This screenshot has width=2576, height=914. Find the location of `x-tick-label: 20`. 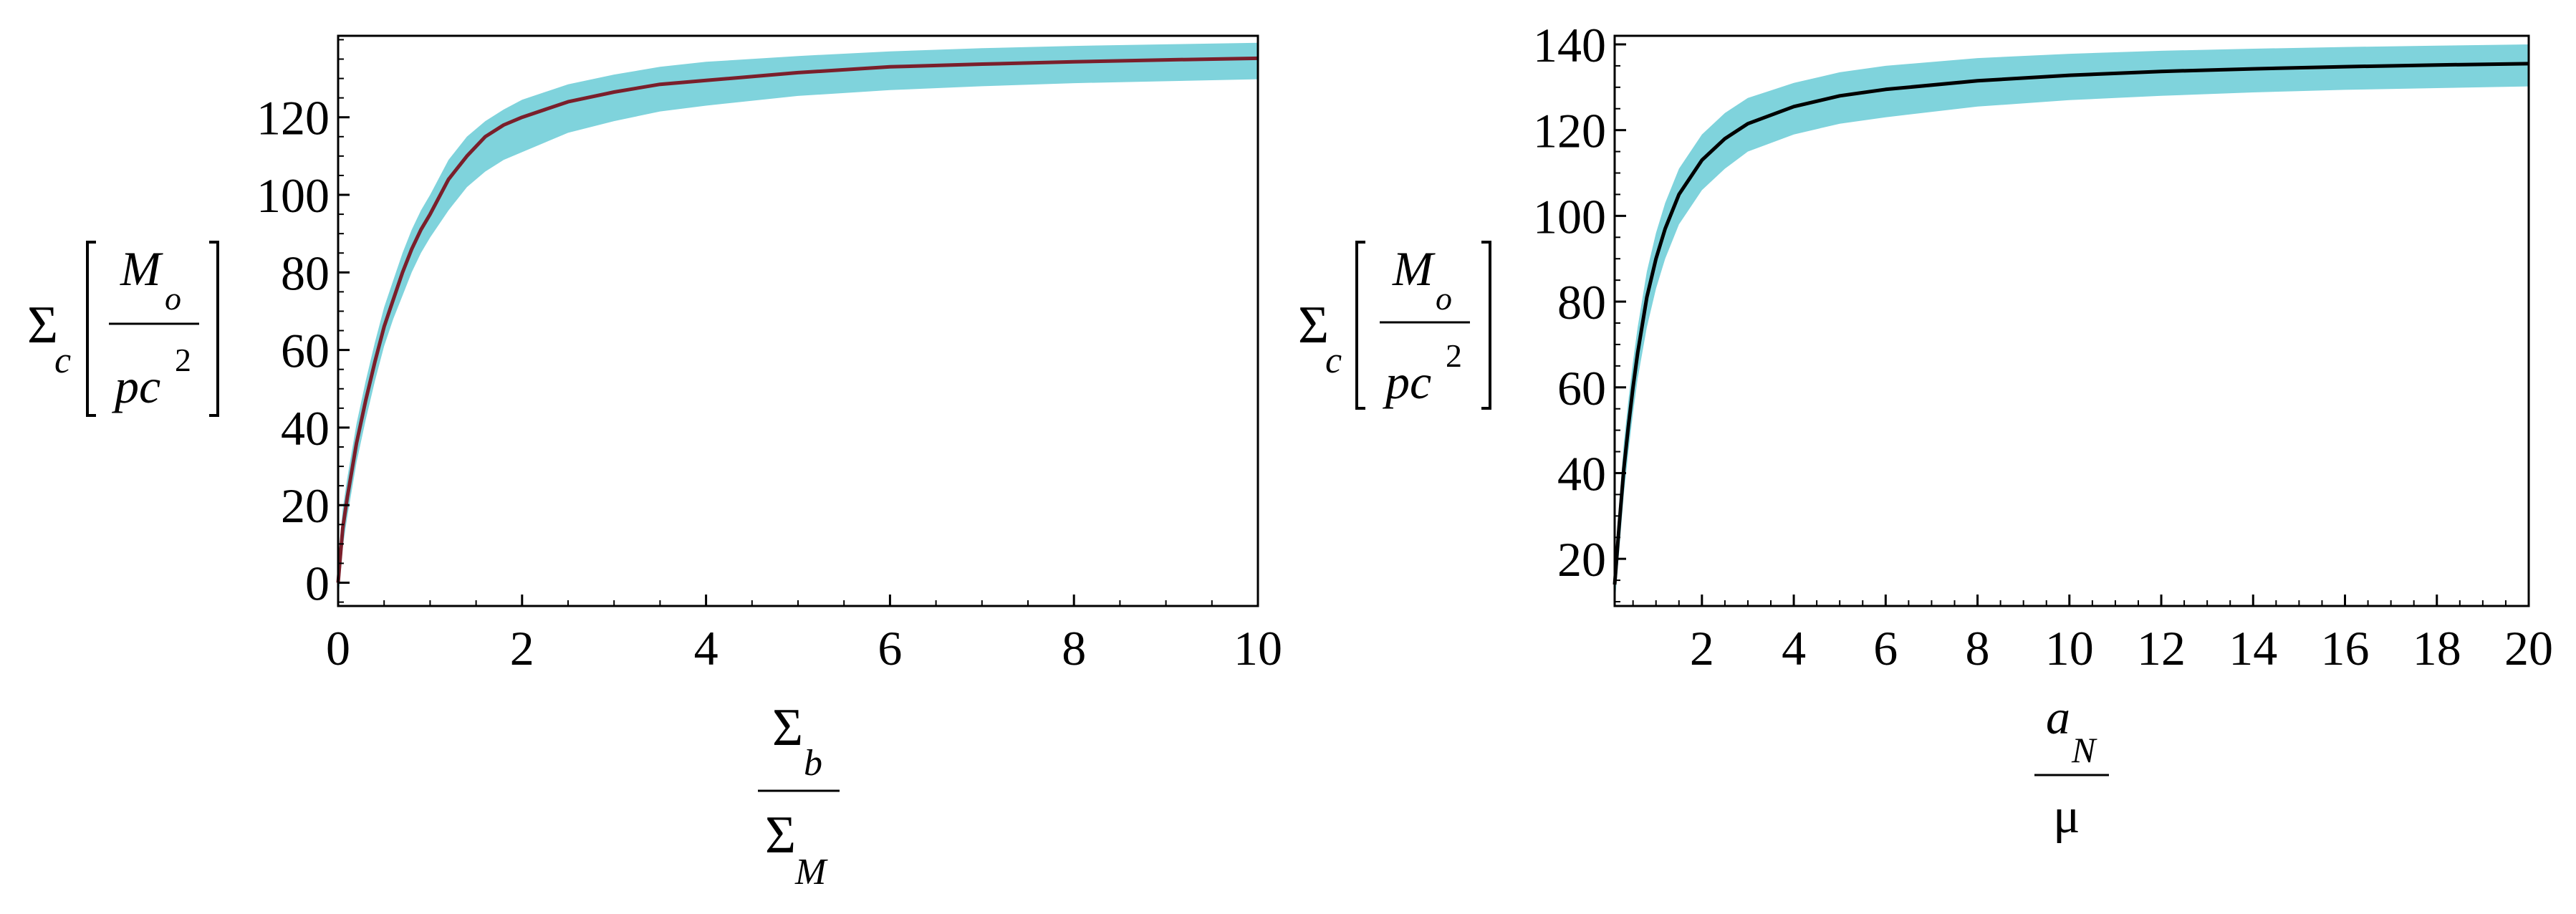

x-tick-label: 20 is located at coordinates (2529, 648).